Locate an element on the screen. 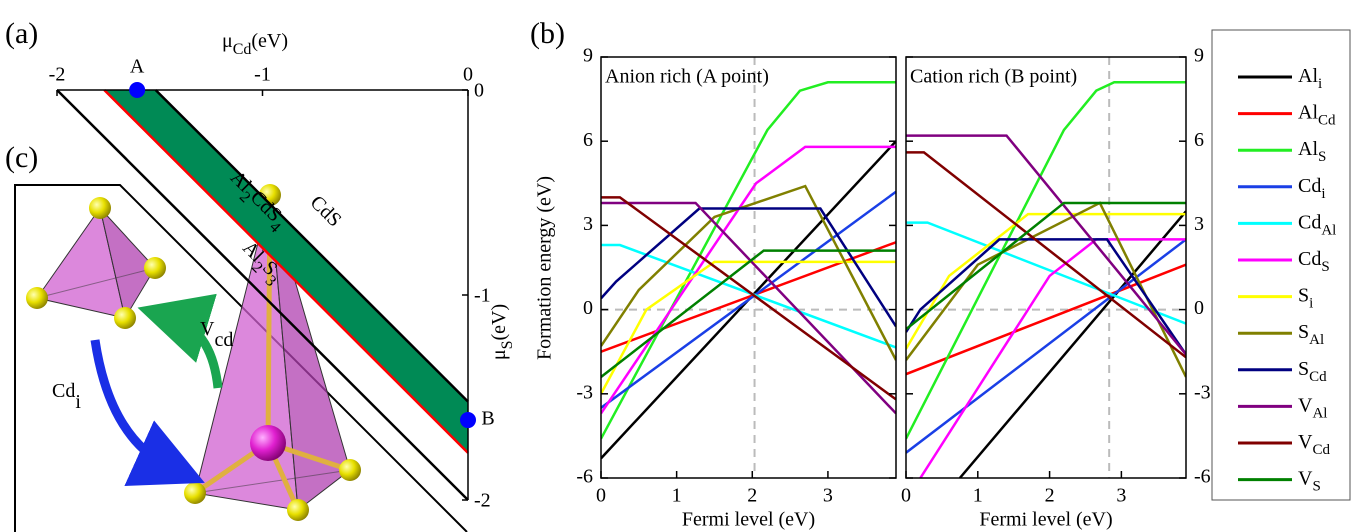 This screenshot has height=532, width=1353. x-axis-label: μCd(eV) is located at coordinates (255, 44).